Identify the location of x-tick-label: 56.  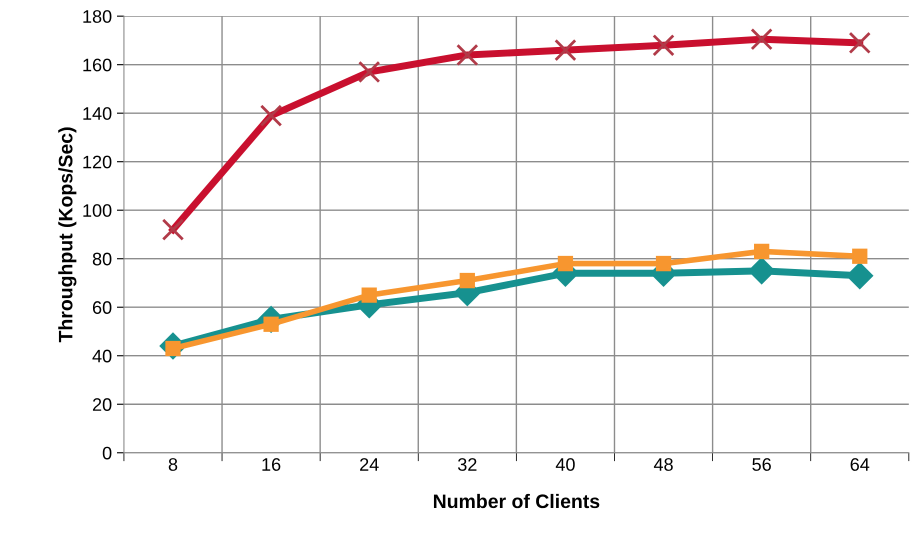
(761, 464).